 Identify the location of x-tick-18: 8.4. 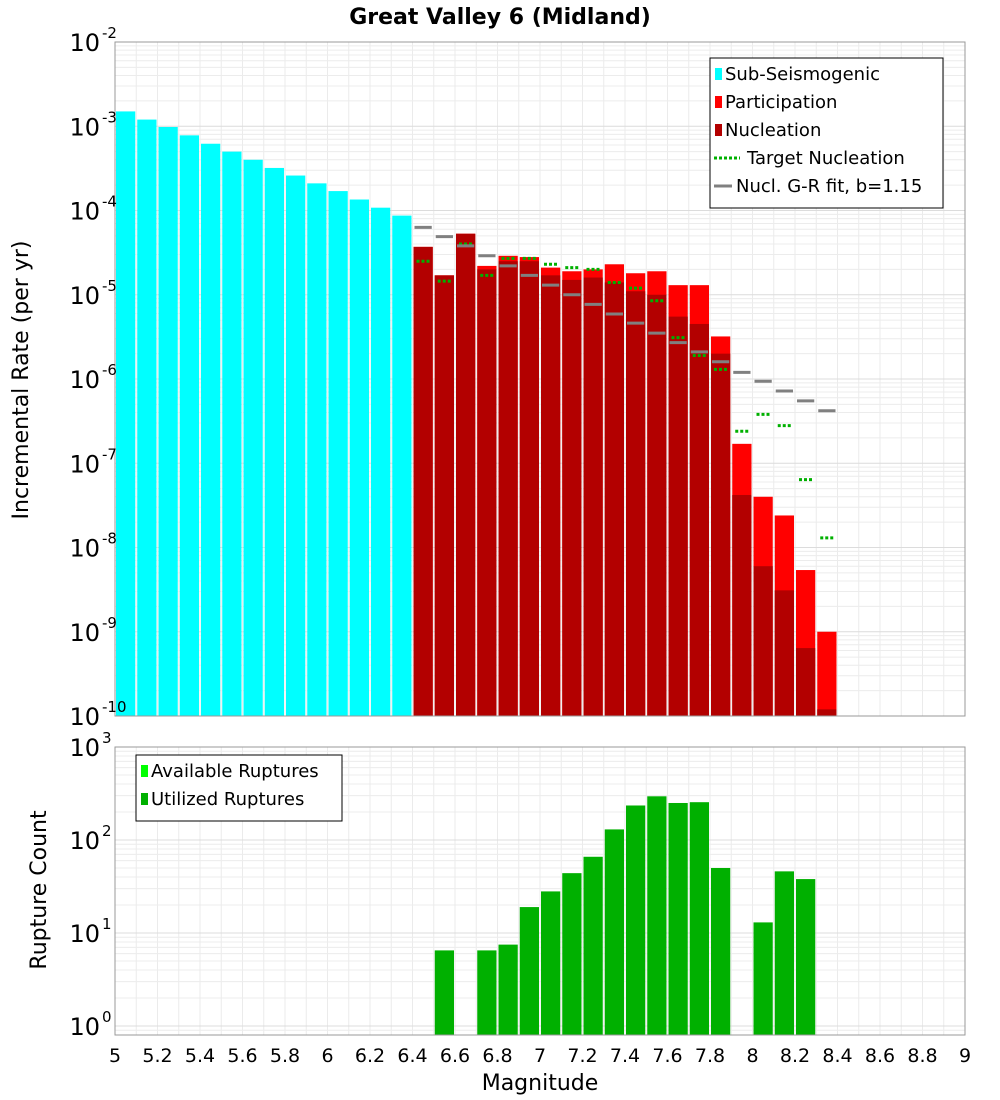
(837, 1056).